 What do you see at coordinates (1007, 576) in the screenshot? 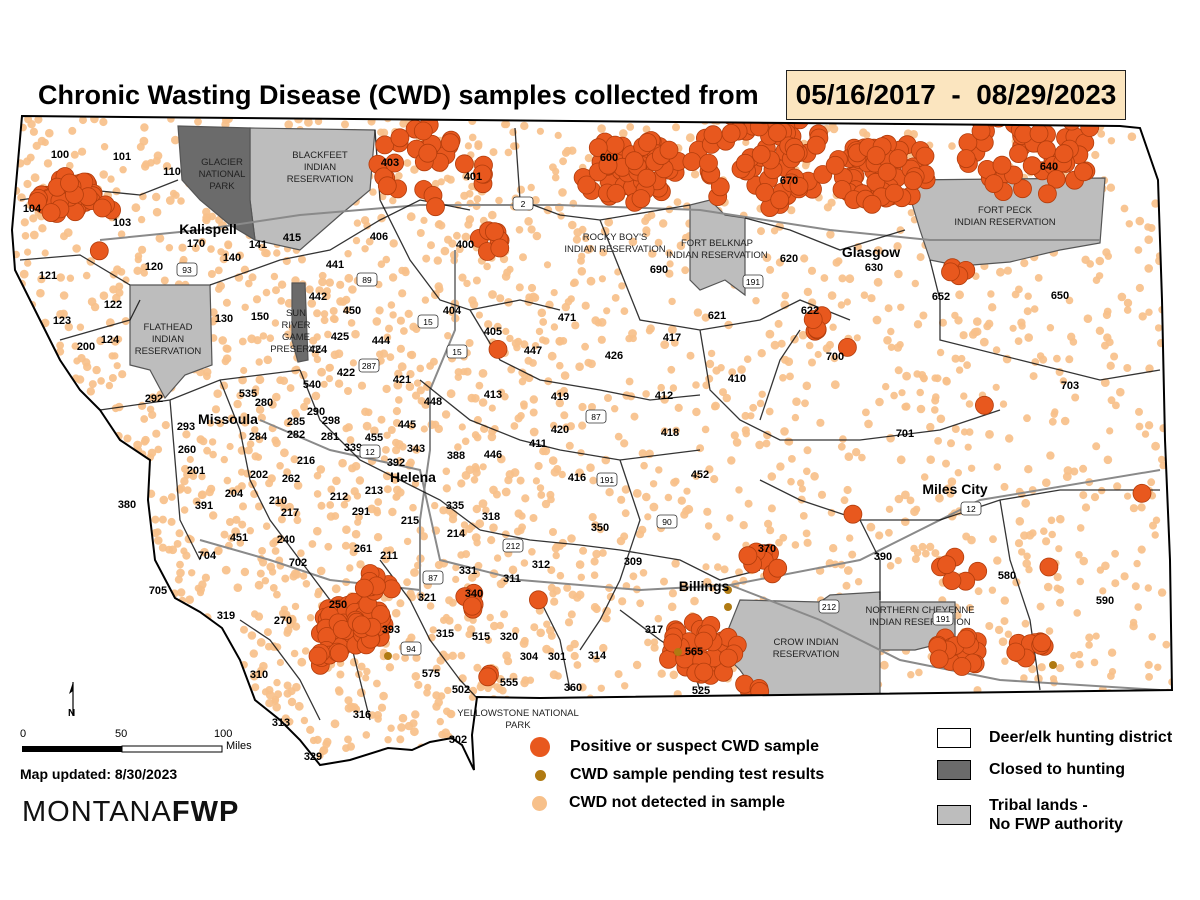
I see `district-number: 580` at bounding box center [1007, 576].